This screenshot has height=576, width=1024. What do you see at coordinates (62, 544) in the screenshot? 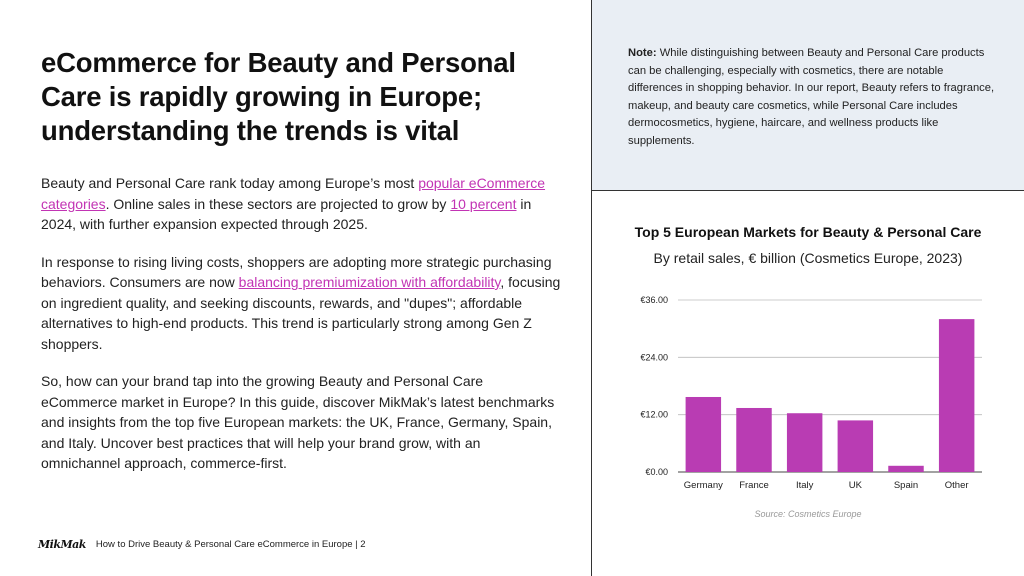
I see `mikmak-logo: MikMak` at bounding box center [62, 544].